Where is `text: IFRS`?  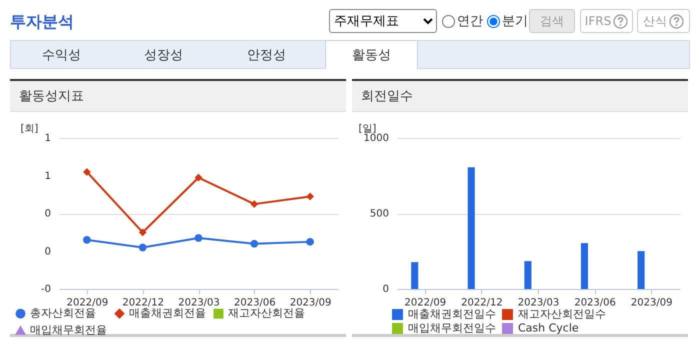
text: IFRS is located at coordinates (598, 21).